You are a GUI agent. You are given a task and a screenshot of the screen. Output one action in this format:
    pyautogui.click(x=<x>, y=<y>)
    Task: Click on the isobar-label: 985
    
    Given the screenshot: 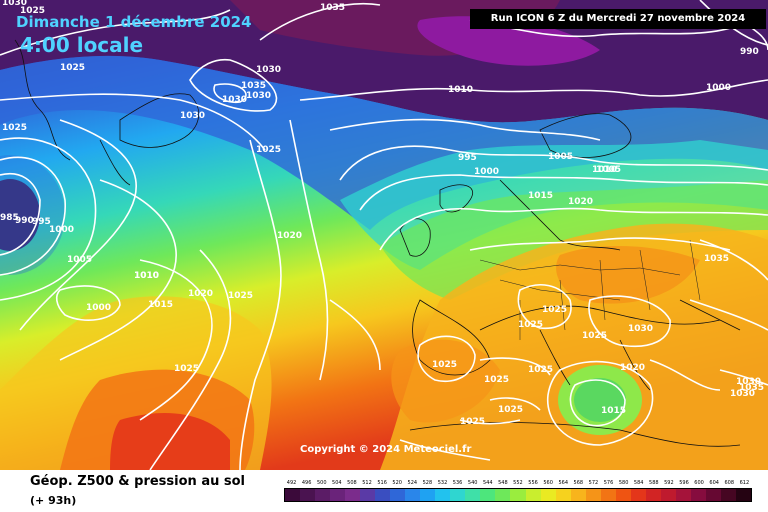 What is the action you would take?
    pyautogui.click(x=9, y=218)
    